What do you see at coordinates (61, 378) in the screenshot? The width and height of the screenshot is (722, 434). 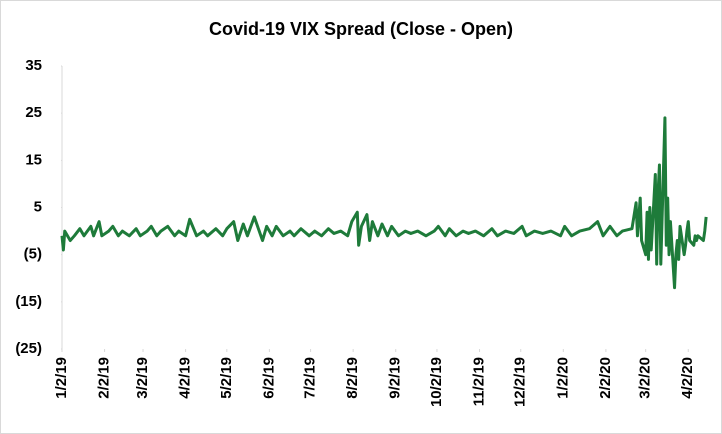 I see `x-tick-label: 1/2/19` at bounding box center [61, 378].